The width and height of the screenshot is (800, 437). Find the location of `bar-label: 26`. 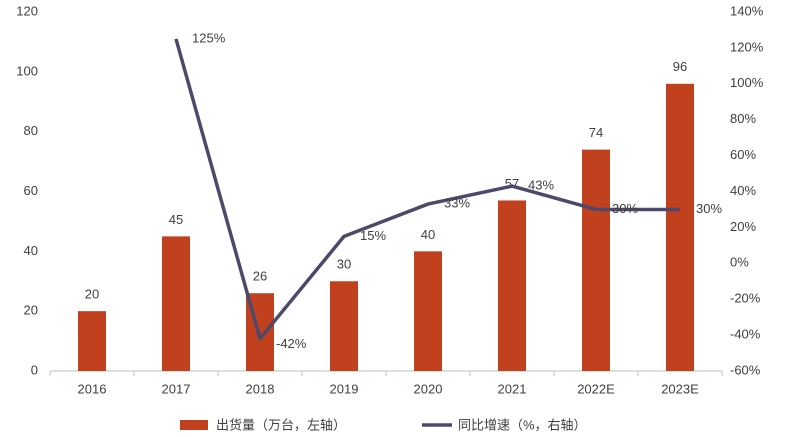

bar-label: 26 is located at coordinates (260, 276).